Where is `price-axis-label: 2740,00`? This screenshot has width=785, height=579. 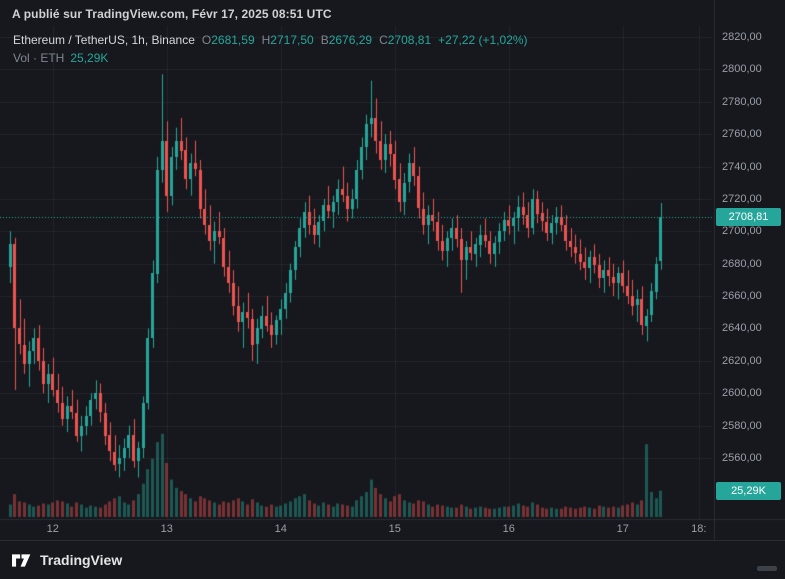 price-axis-label: 2740,00 is located at coordinates (742, 166).